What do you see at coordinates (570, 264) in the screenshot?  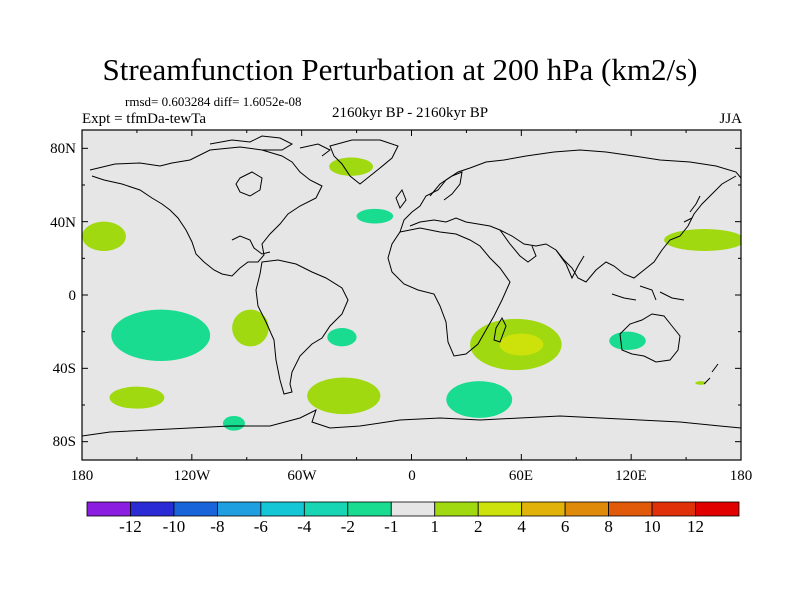 I see `coast-india` at bounding box center [570, 264].